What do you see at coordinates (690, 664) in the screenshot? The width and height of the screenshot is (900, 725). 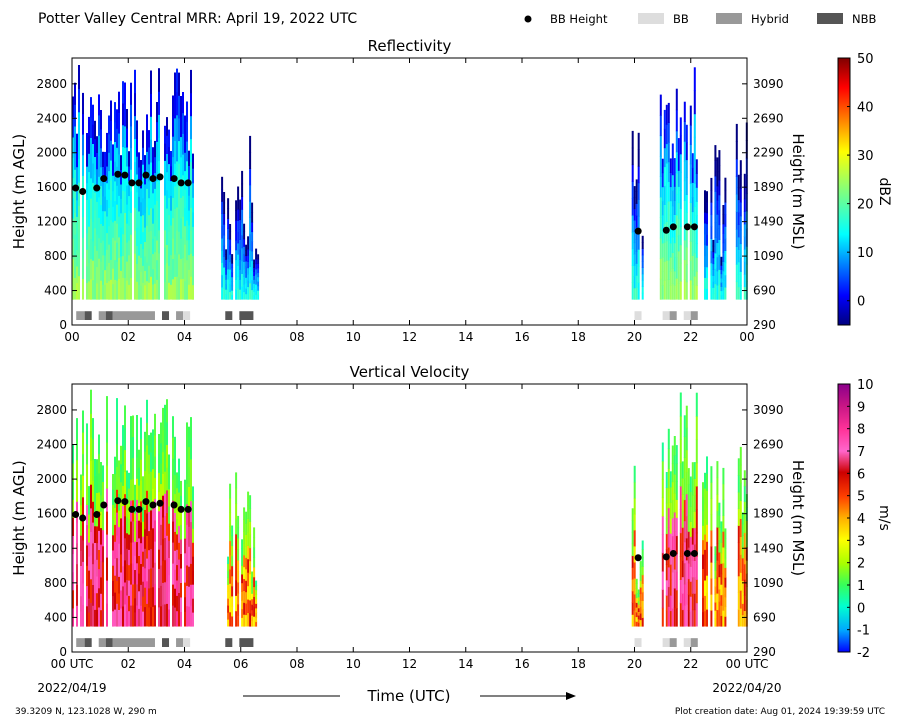 I see `x-tick-label: 22` at bounding box center [690, 664].